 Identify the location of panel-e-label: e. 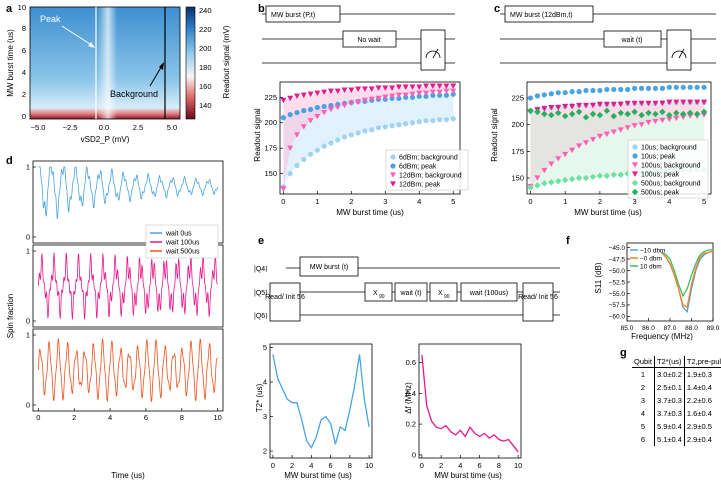
(261, 241).